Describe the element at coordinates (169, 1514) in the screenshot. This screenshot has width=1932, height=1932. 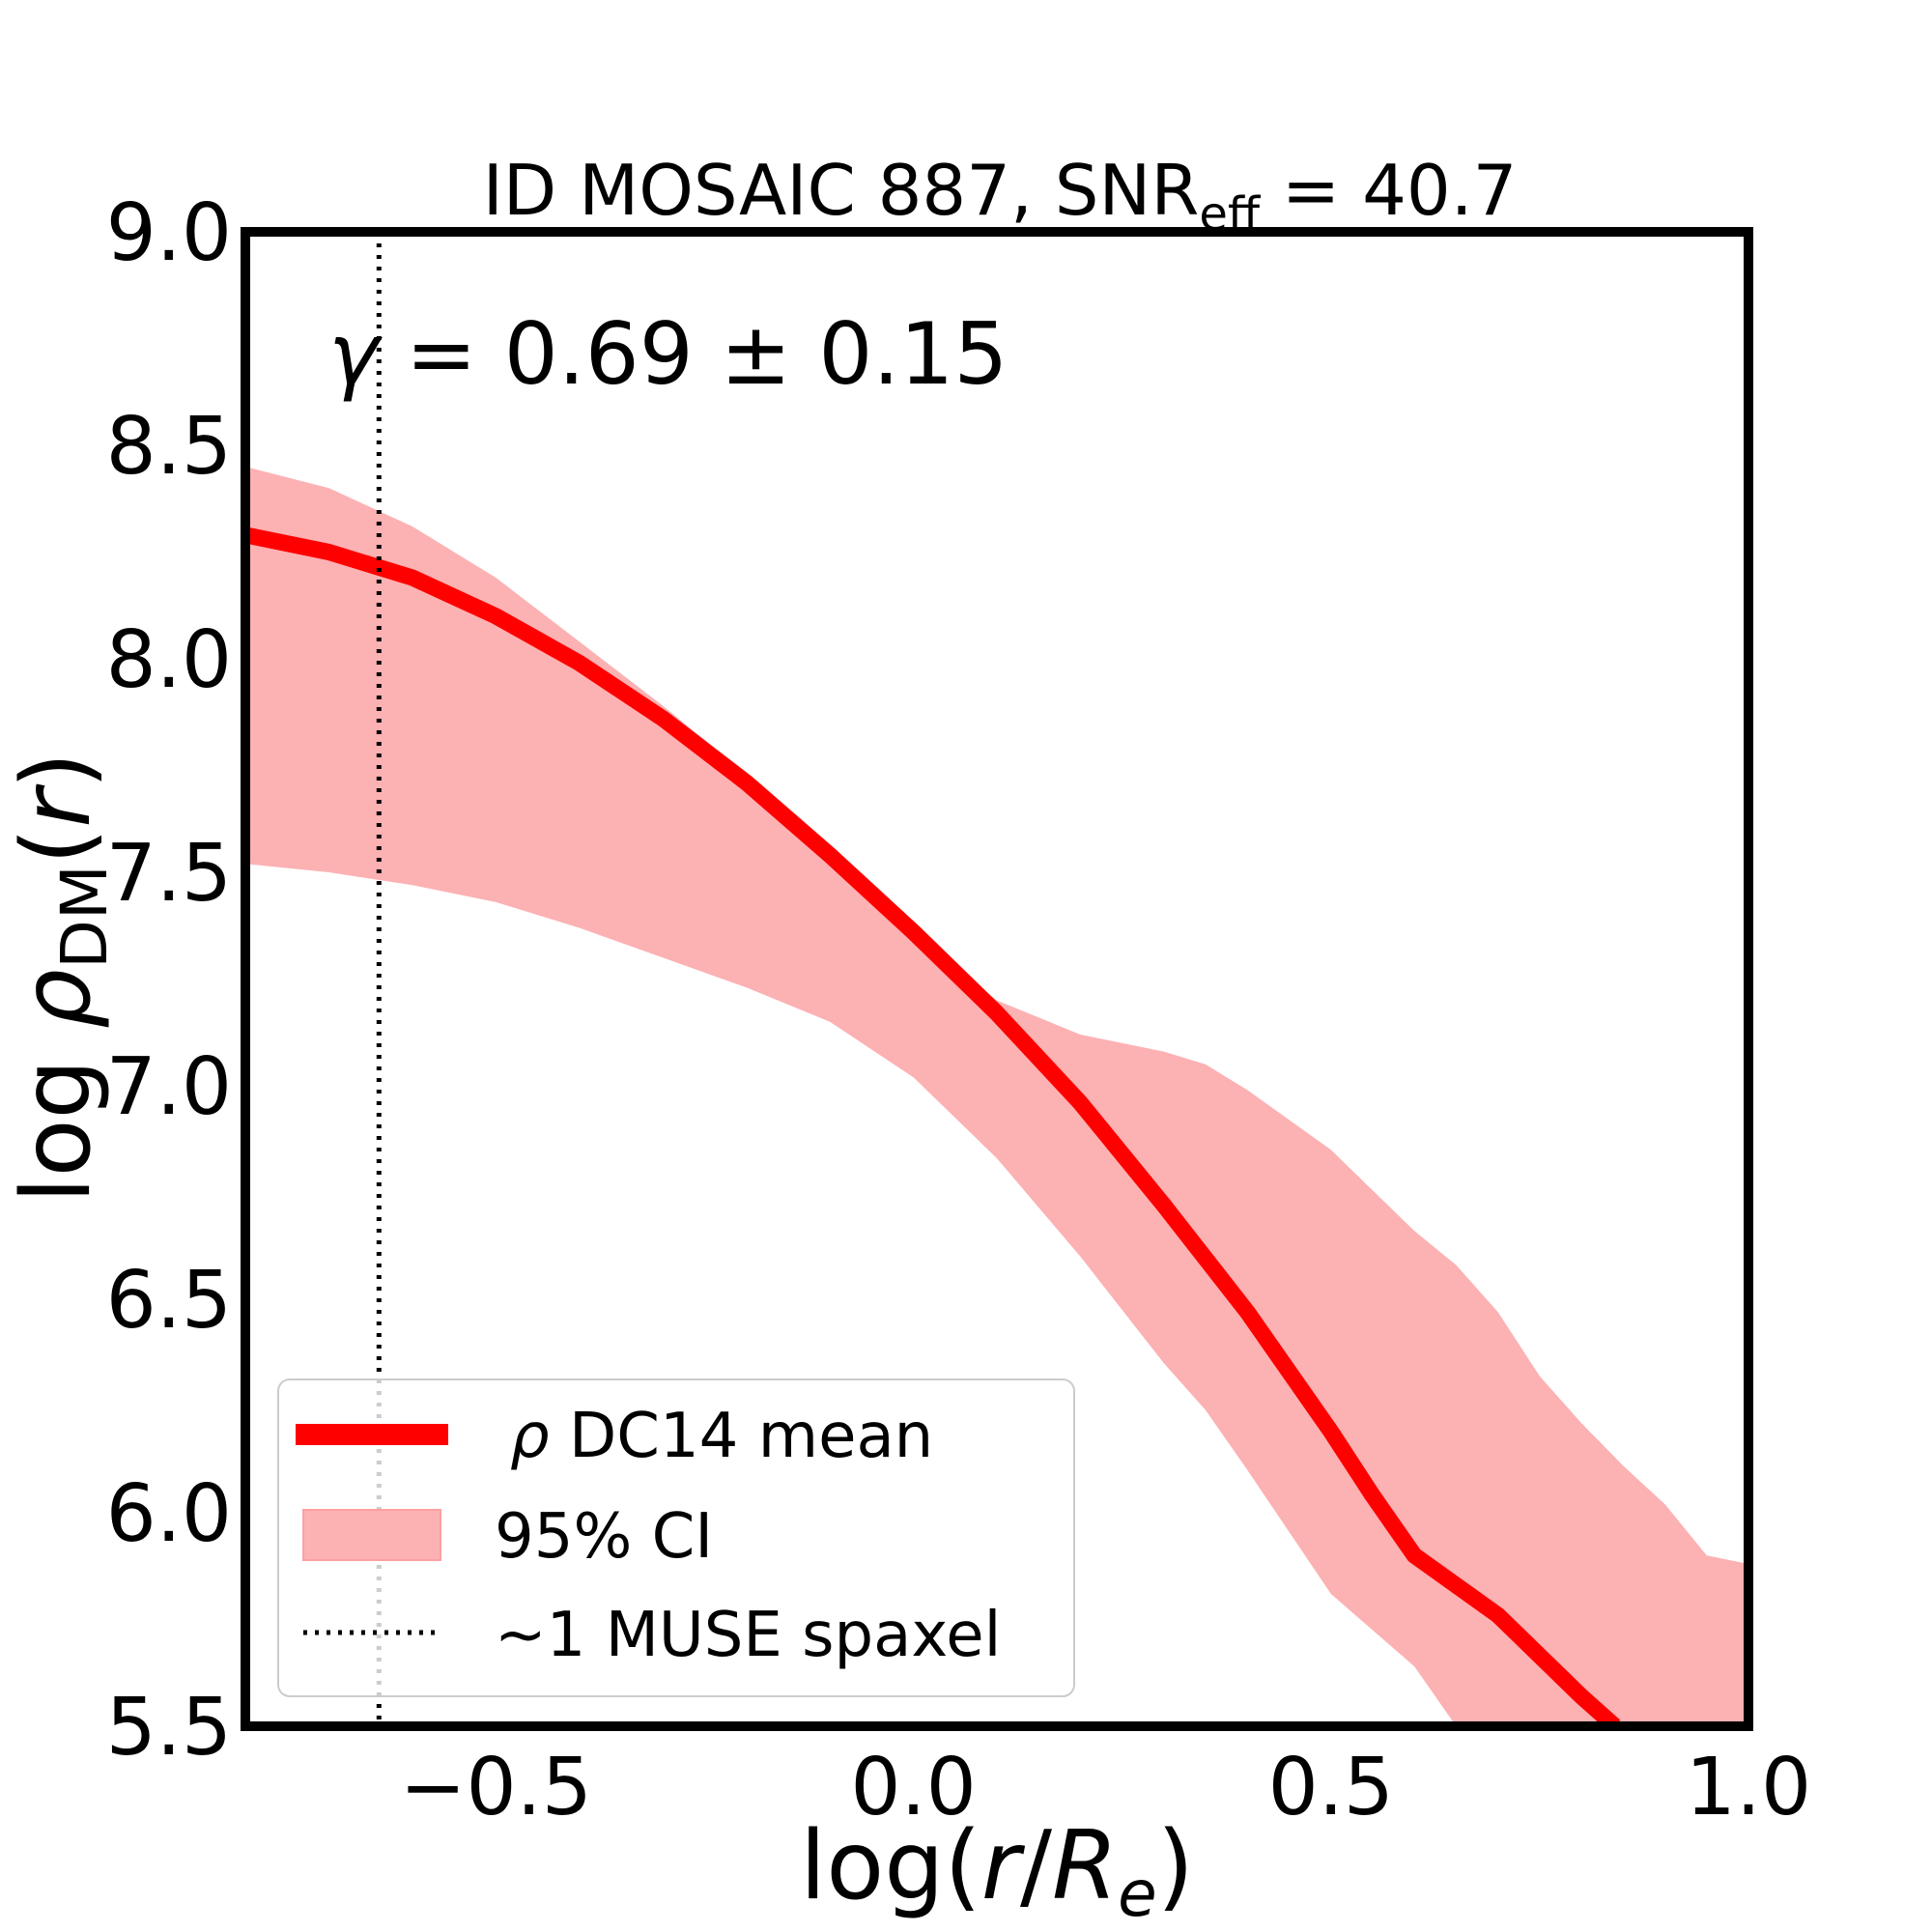
I see `y-tick-label: 6.0` at that location.